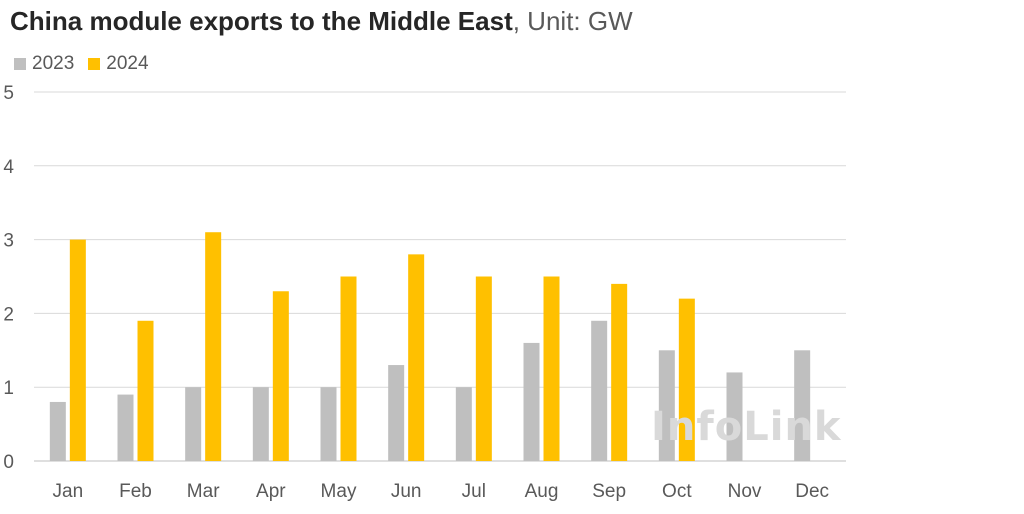 This screenshot has width=1024, height=514. Describe the element at coordinates (81, 64) in the screenshot. I see `legend: 2023 2024` at that location.